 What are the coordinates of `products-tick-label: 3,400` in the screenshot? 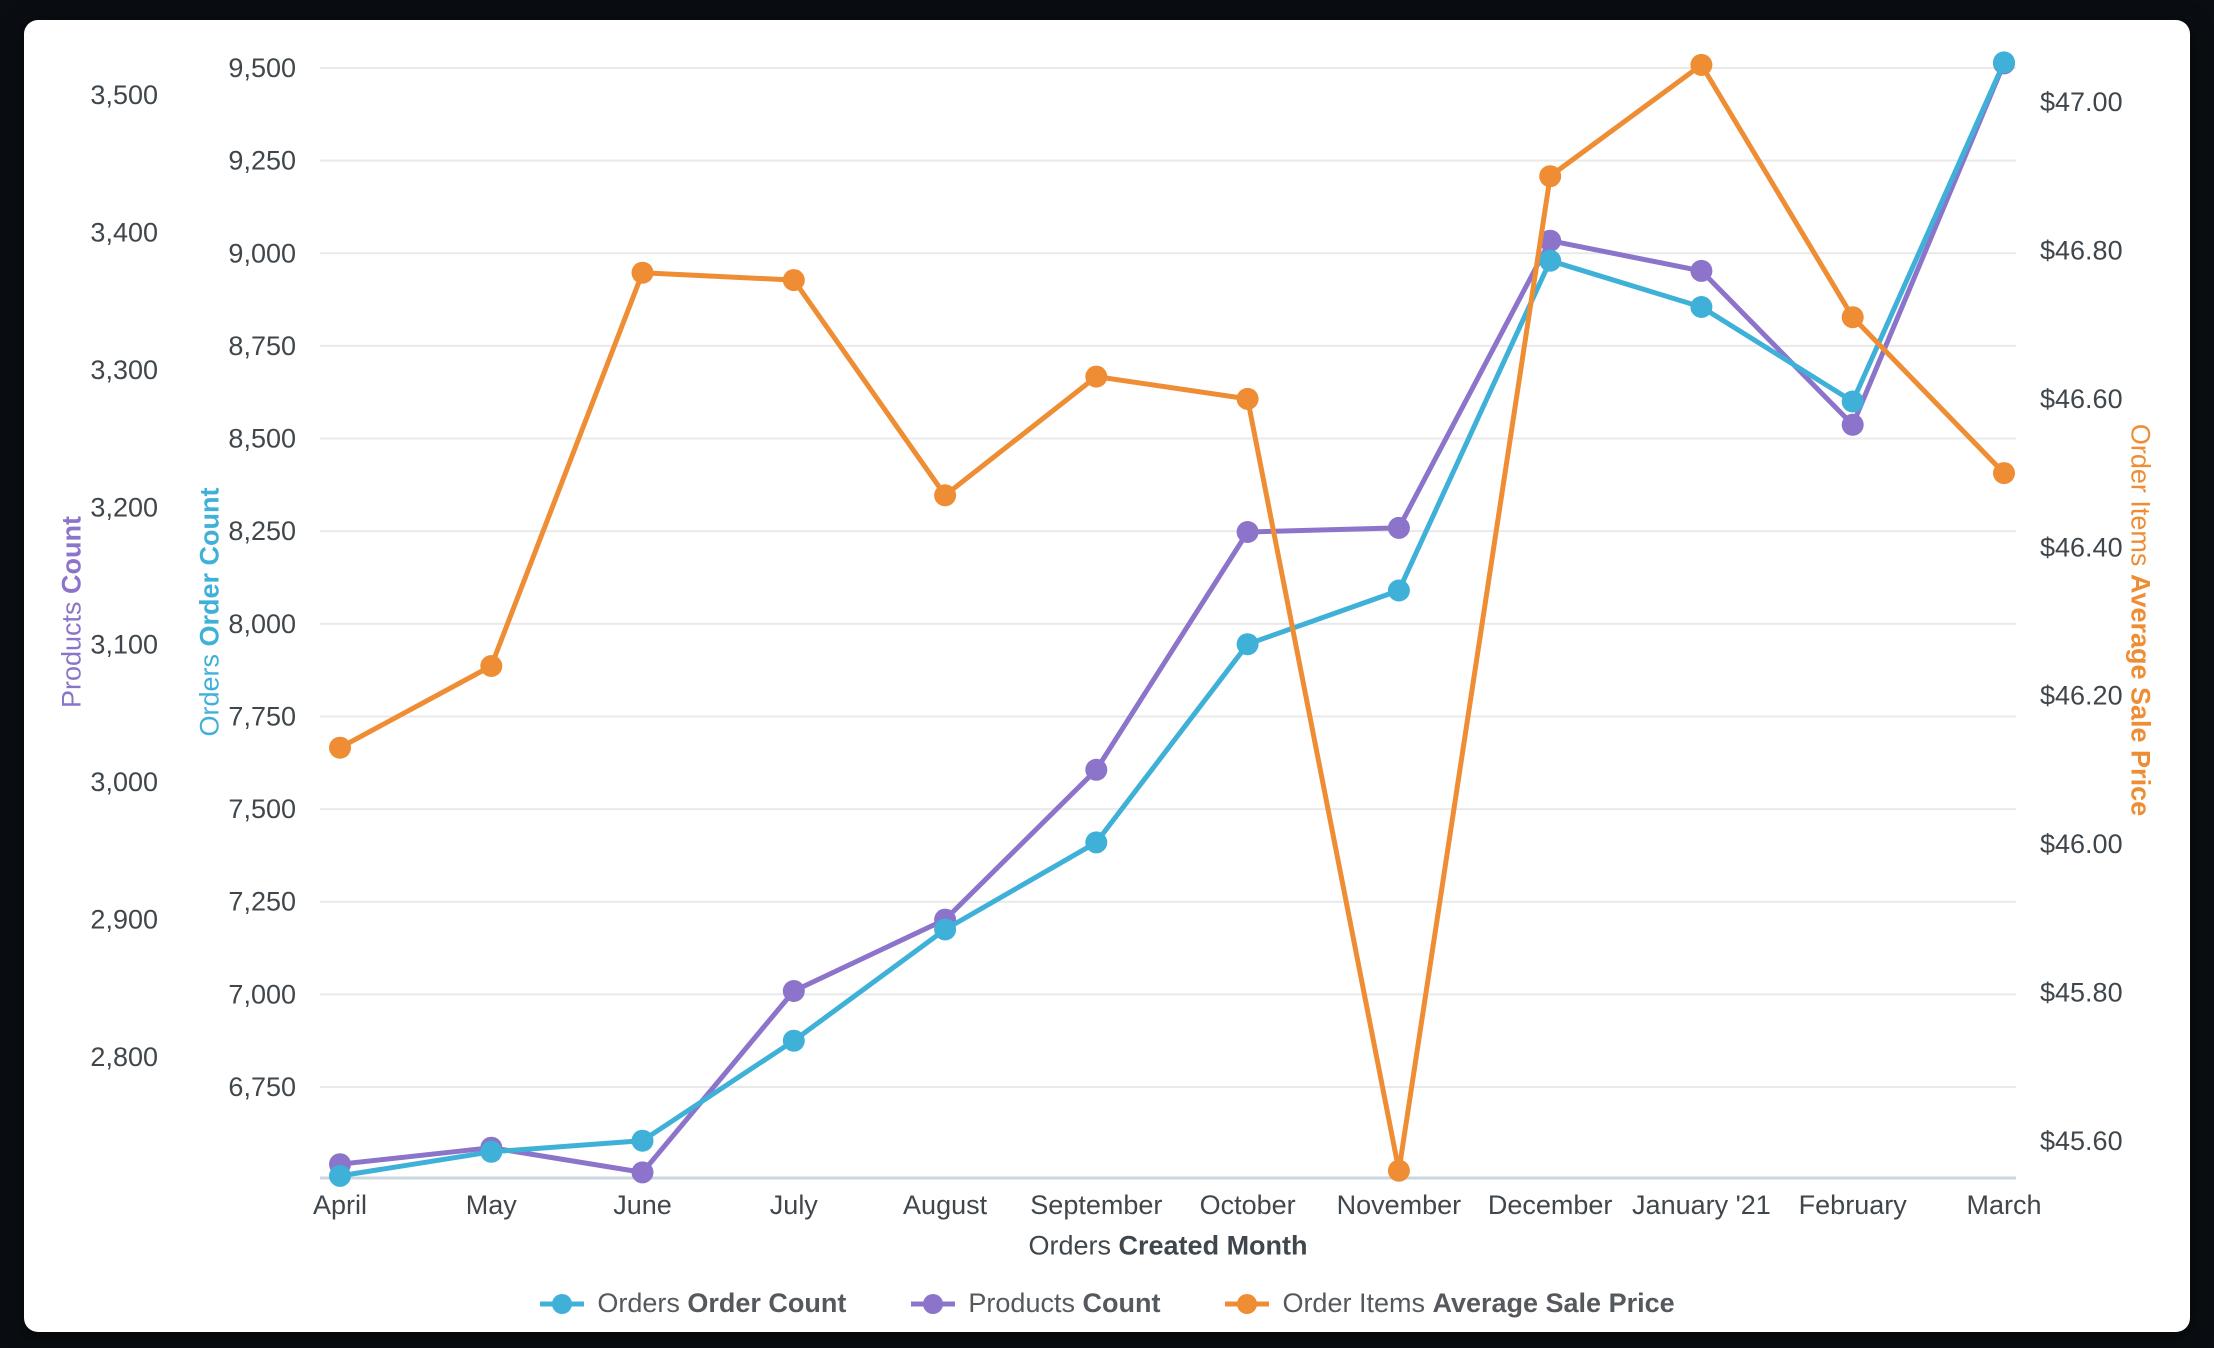 It's located at (124, 232).